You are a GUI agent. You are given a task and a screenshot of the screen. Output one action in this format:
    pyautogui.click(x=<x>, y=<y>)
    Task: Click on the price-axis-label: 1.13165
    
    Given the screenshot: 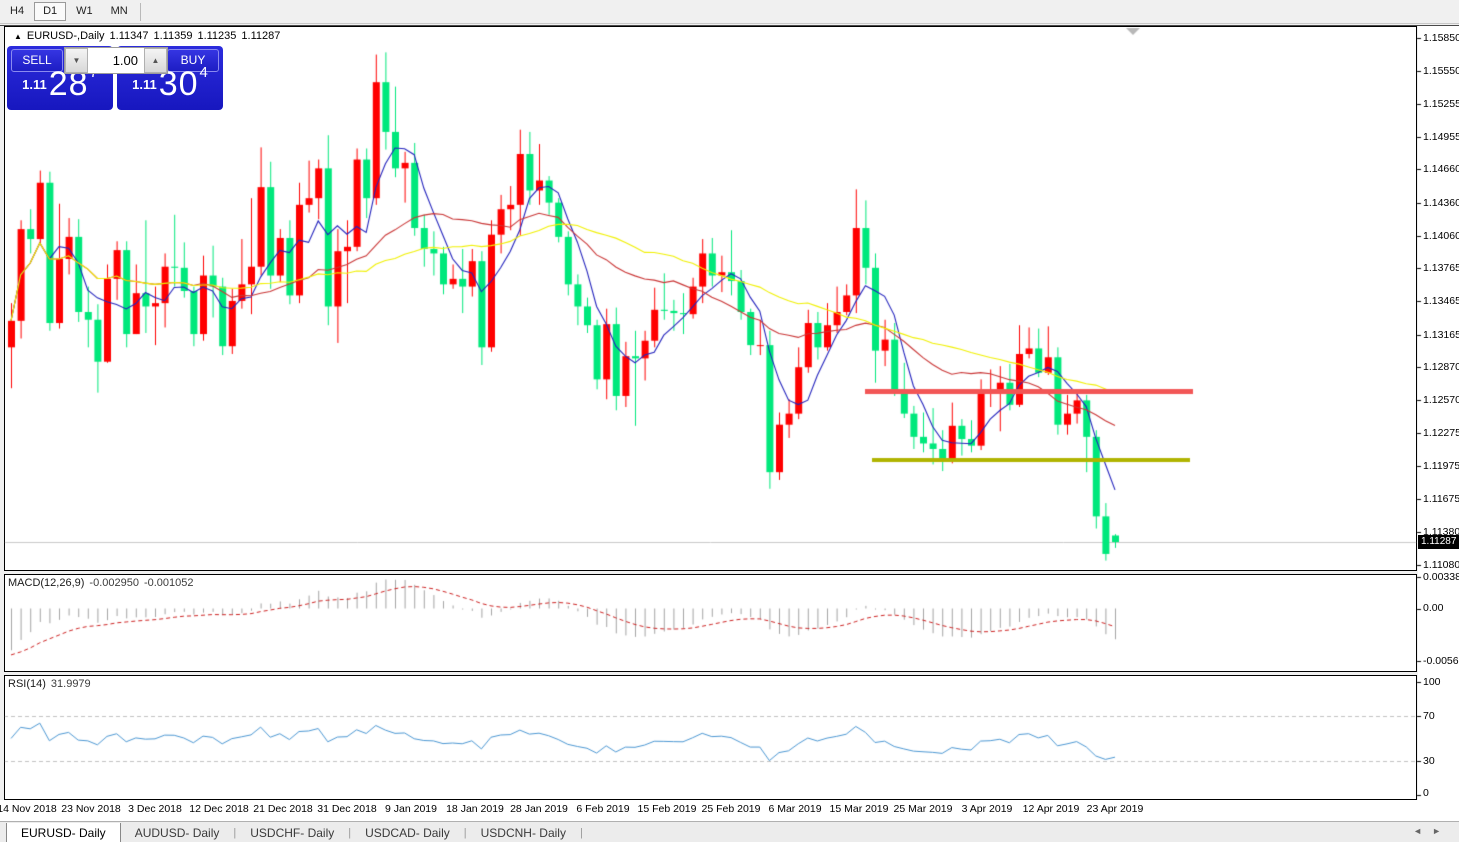 What is the action you would take?
    pyautogui.click(x=1441, y=334)
    